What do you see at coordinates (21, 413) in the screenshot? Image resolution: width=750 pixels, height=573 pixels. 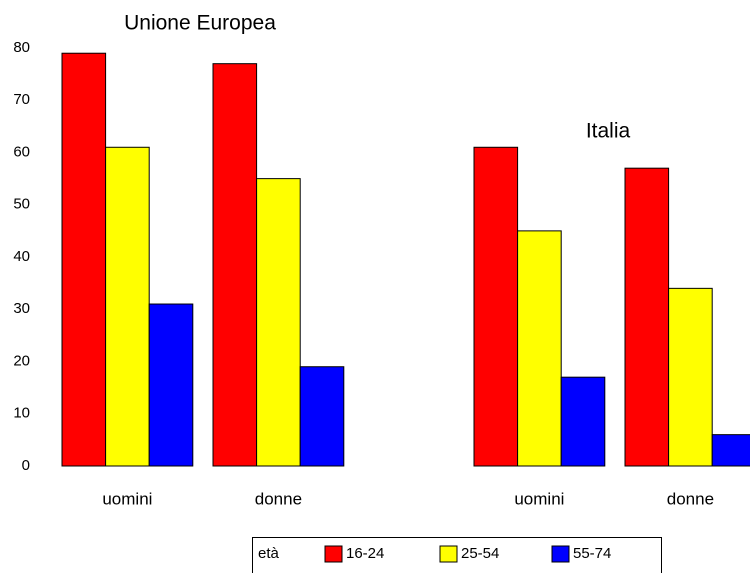 I see `y-tick-label: 10` at bounding box center [21, 413].